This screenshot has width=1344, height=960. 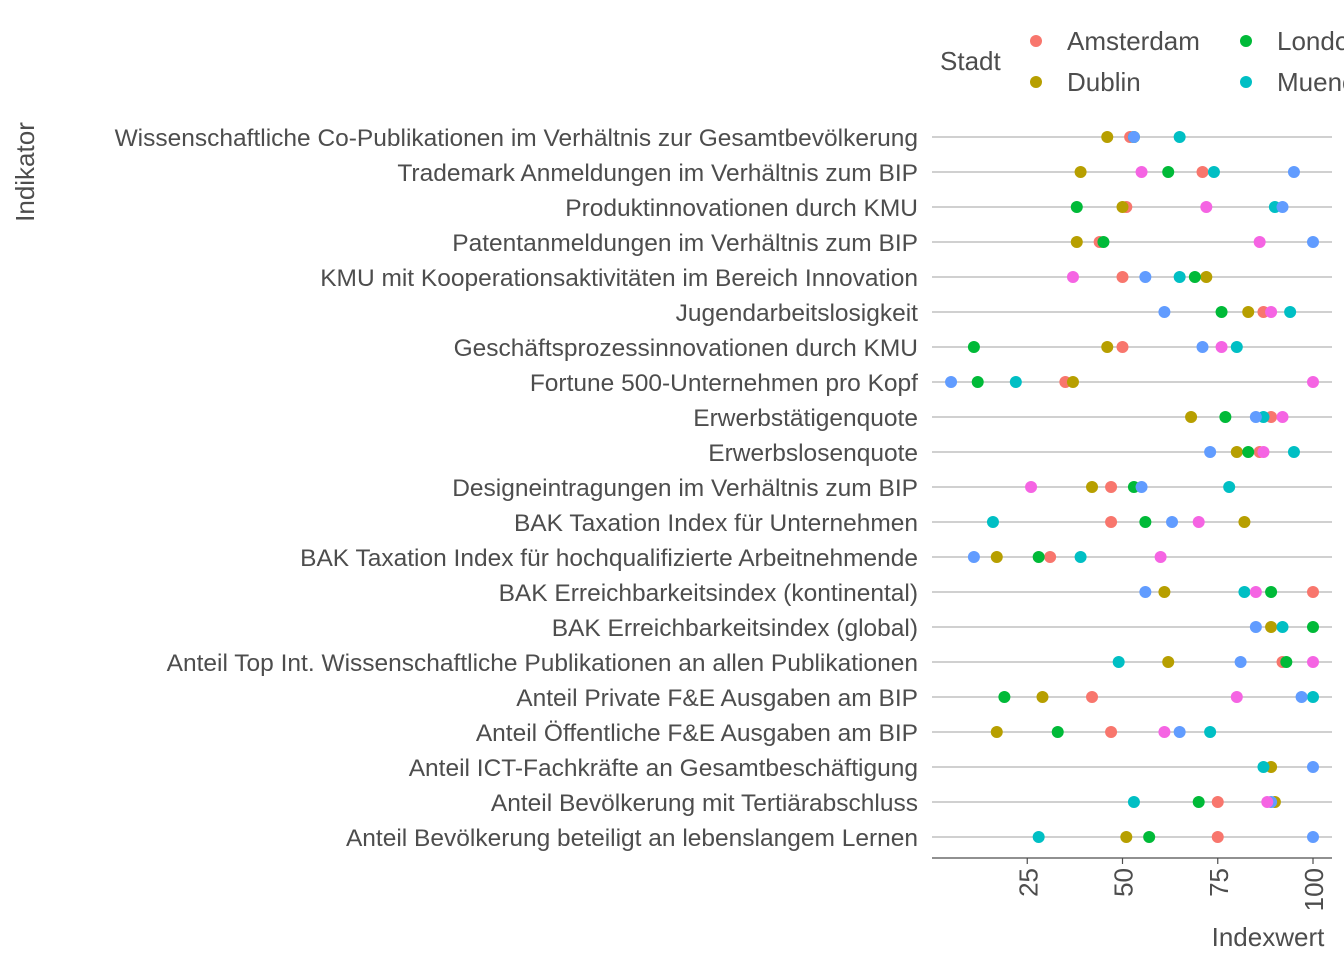 What do you see at coordinates (717, 698) in the screenshot?
I see `category-label: Anteil Private F&E Ausgaben am BIP` at bounding box center [717, 698].